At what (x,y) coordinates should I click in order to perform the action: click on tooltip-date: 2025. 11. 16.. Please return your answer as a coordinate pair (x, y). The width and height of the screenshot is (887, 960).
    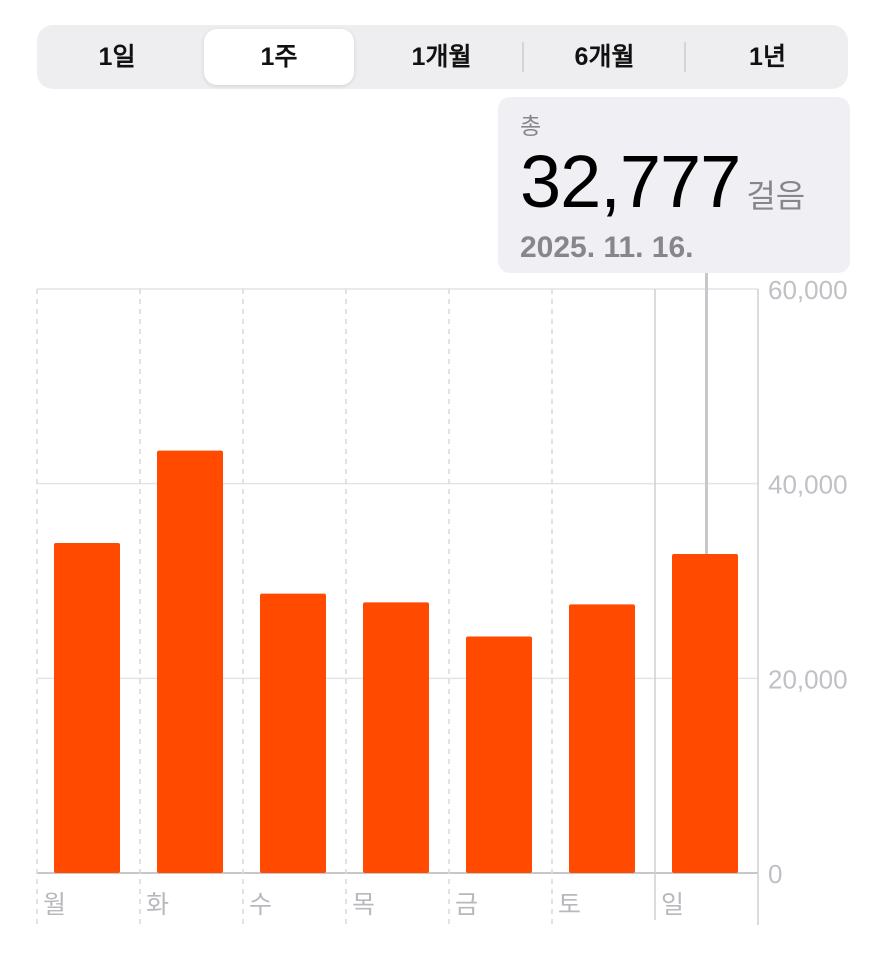
    Looking at the image, I should click on (607, 247).